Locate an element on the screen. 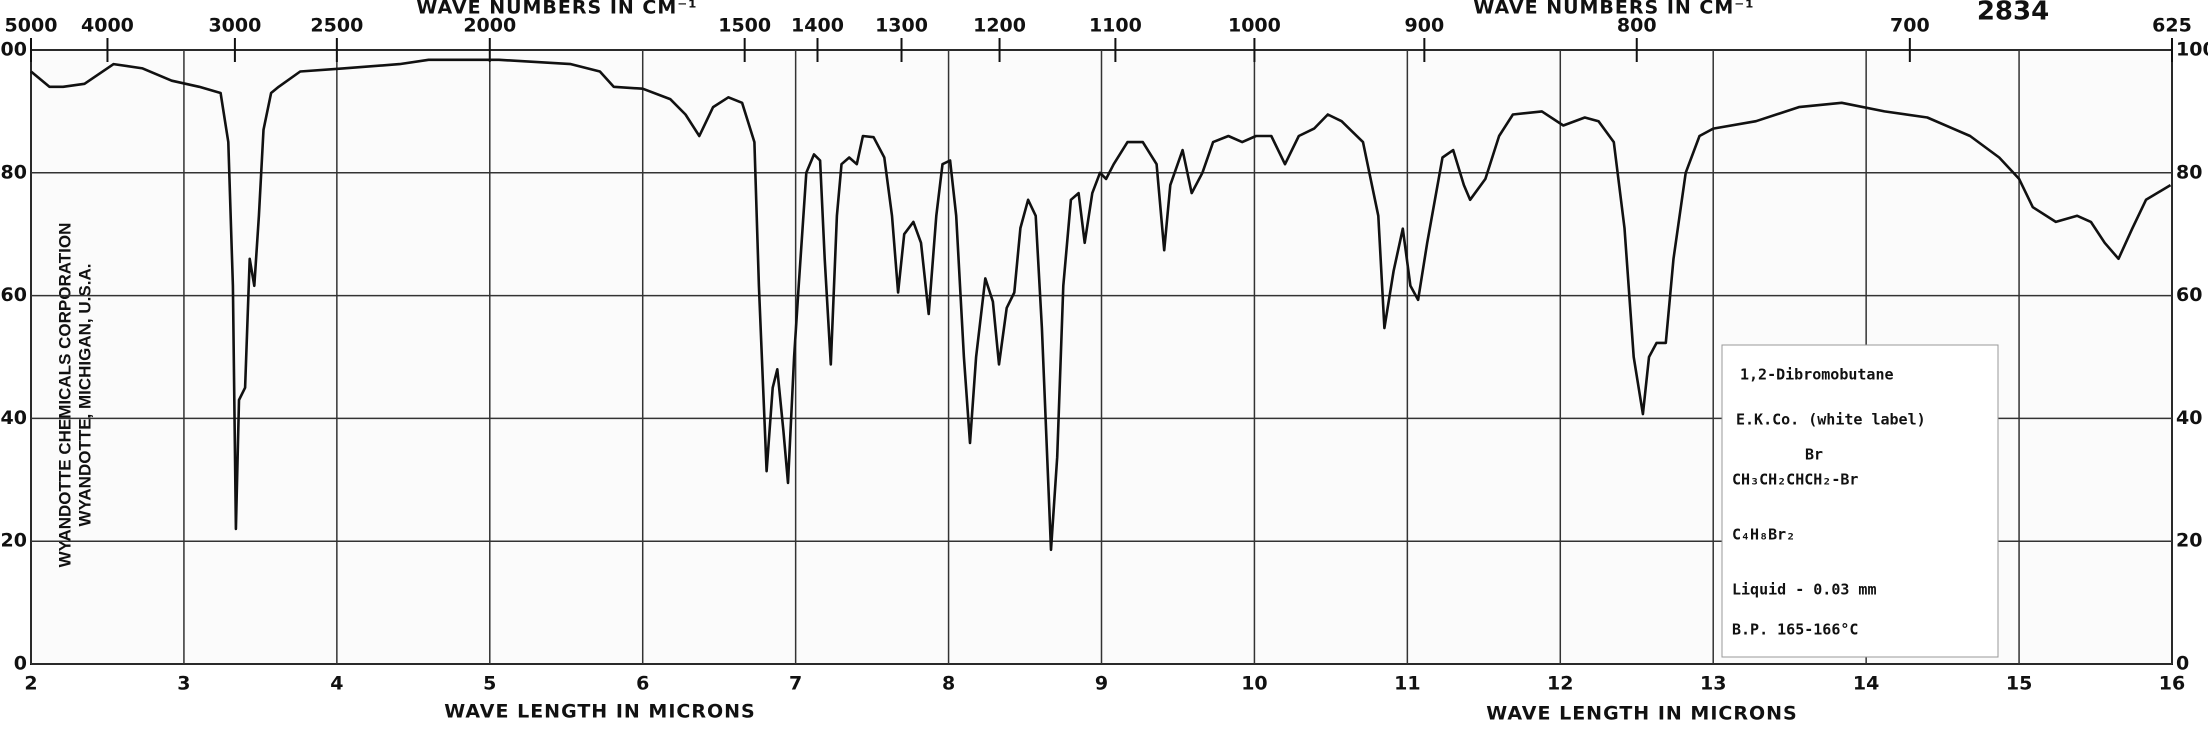 Image resolution: width=2208 pixels, height=729 pixels. source-line: WYANDOTTE, MICHIGAN, U.S.A. is located at coordinates (84, 395).